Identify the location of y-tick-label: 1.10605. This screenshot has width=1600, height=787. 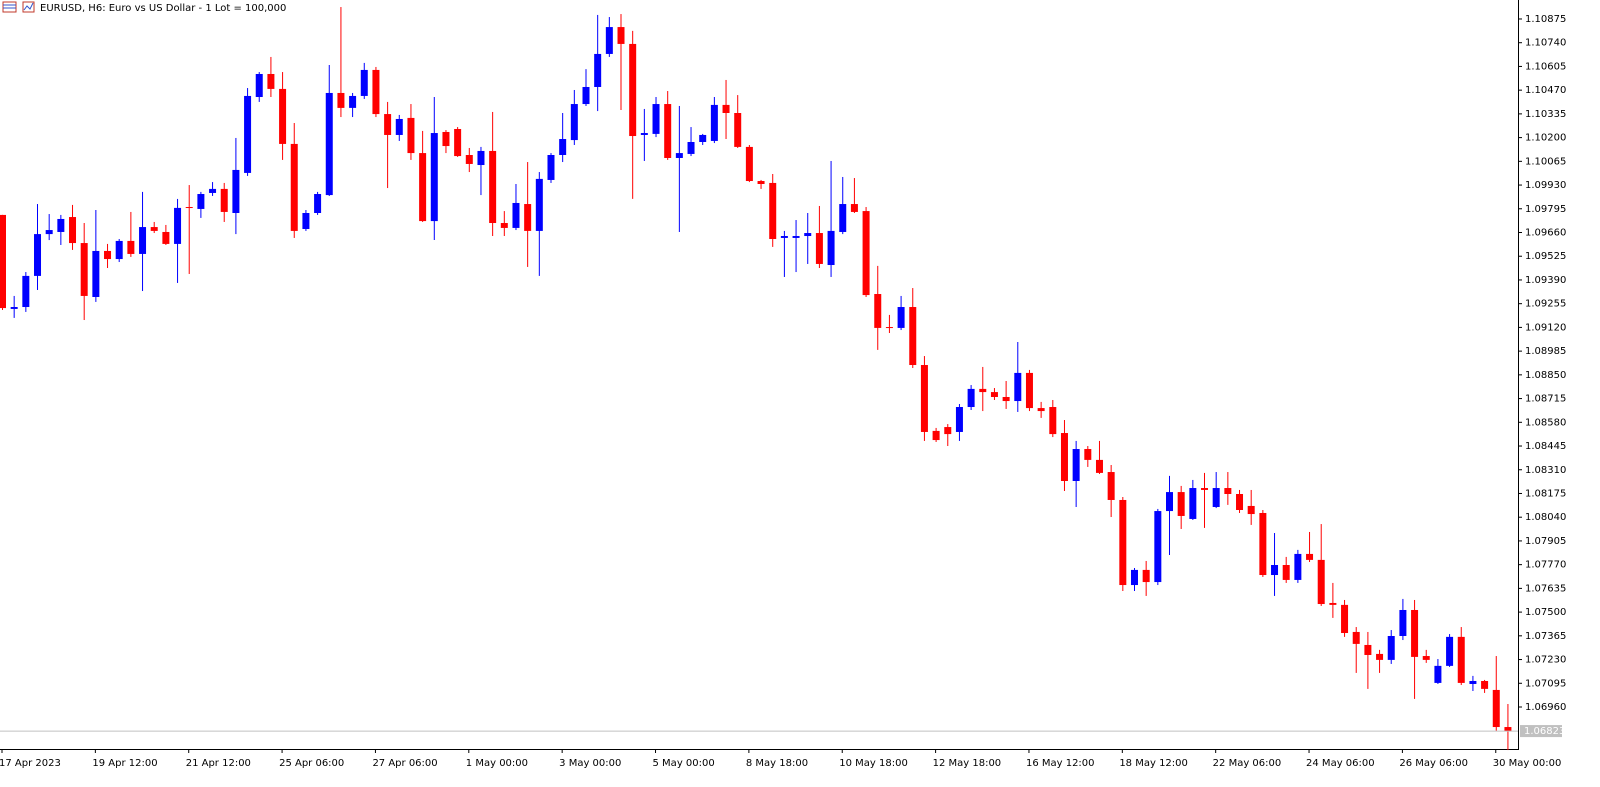
(1545, 66).